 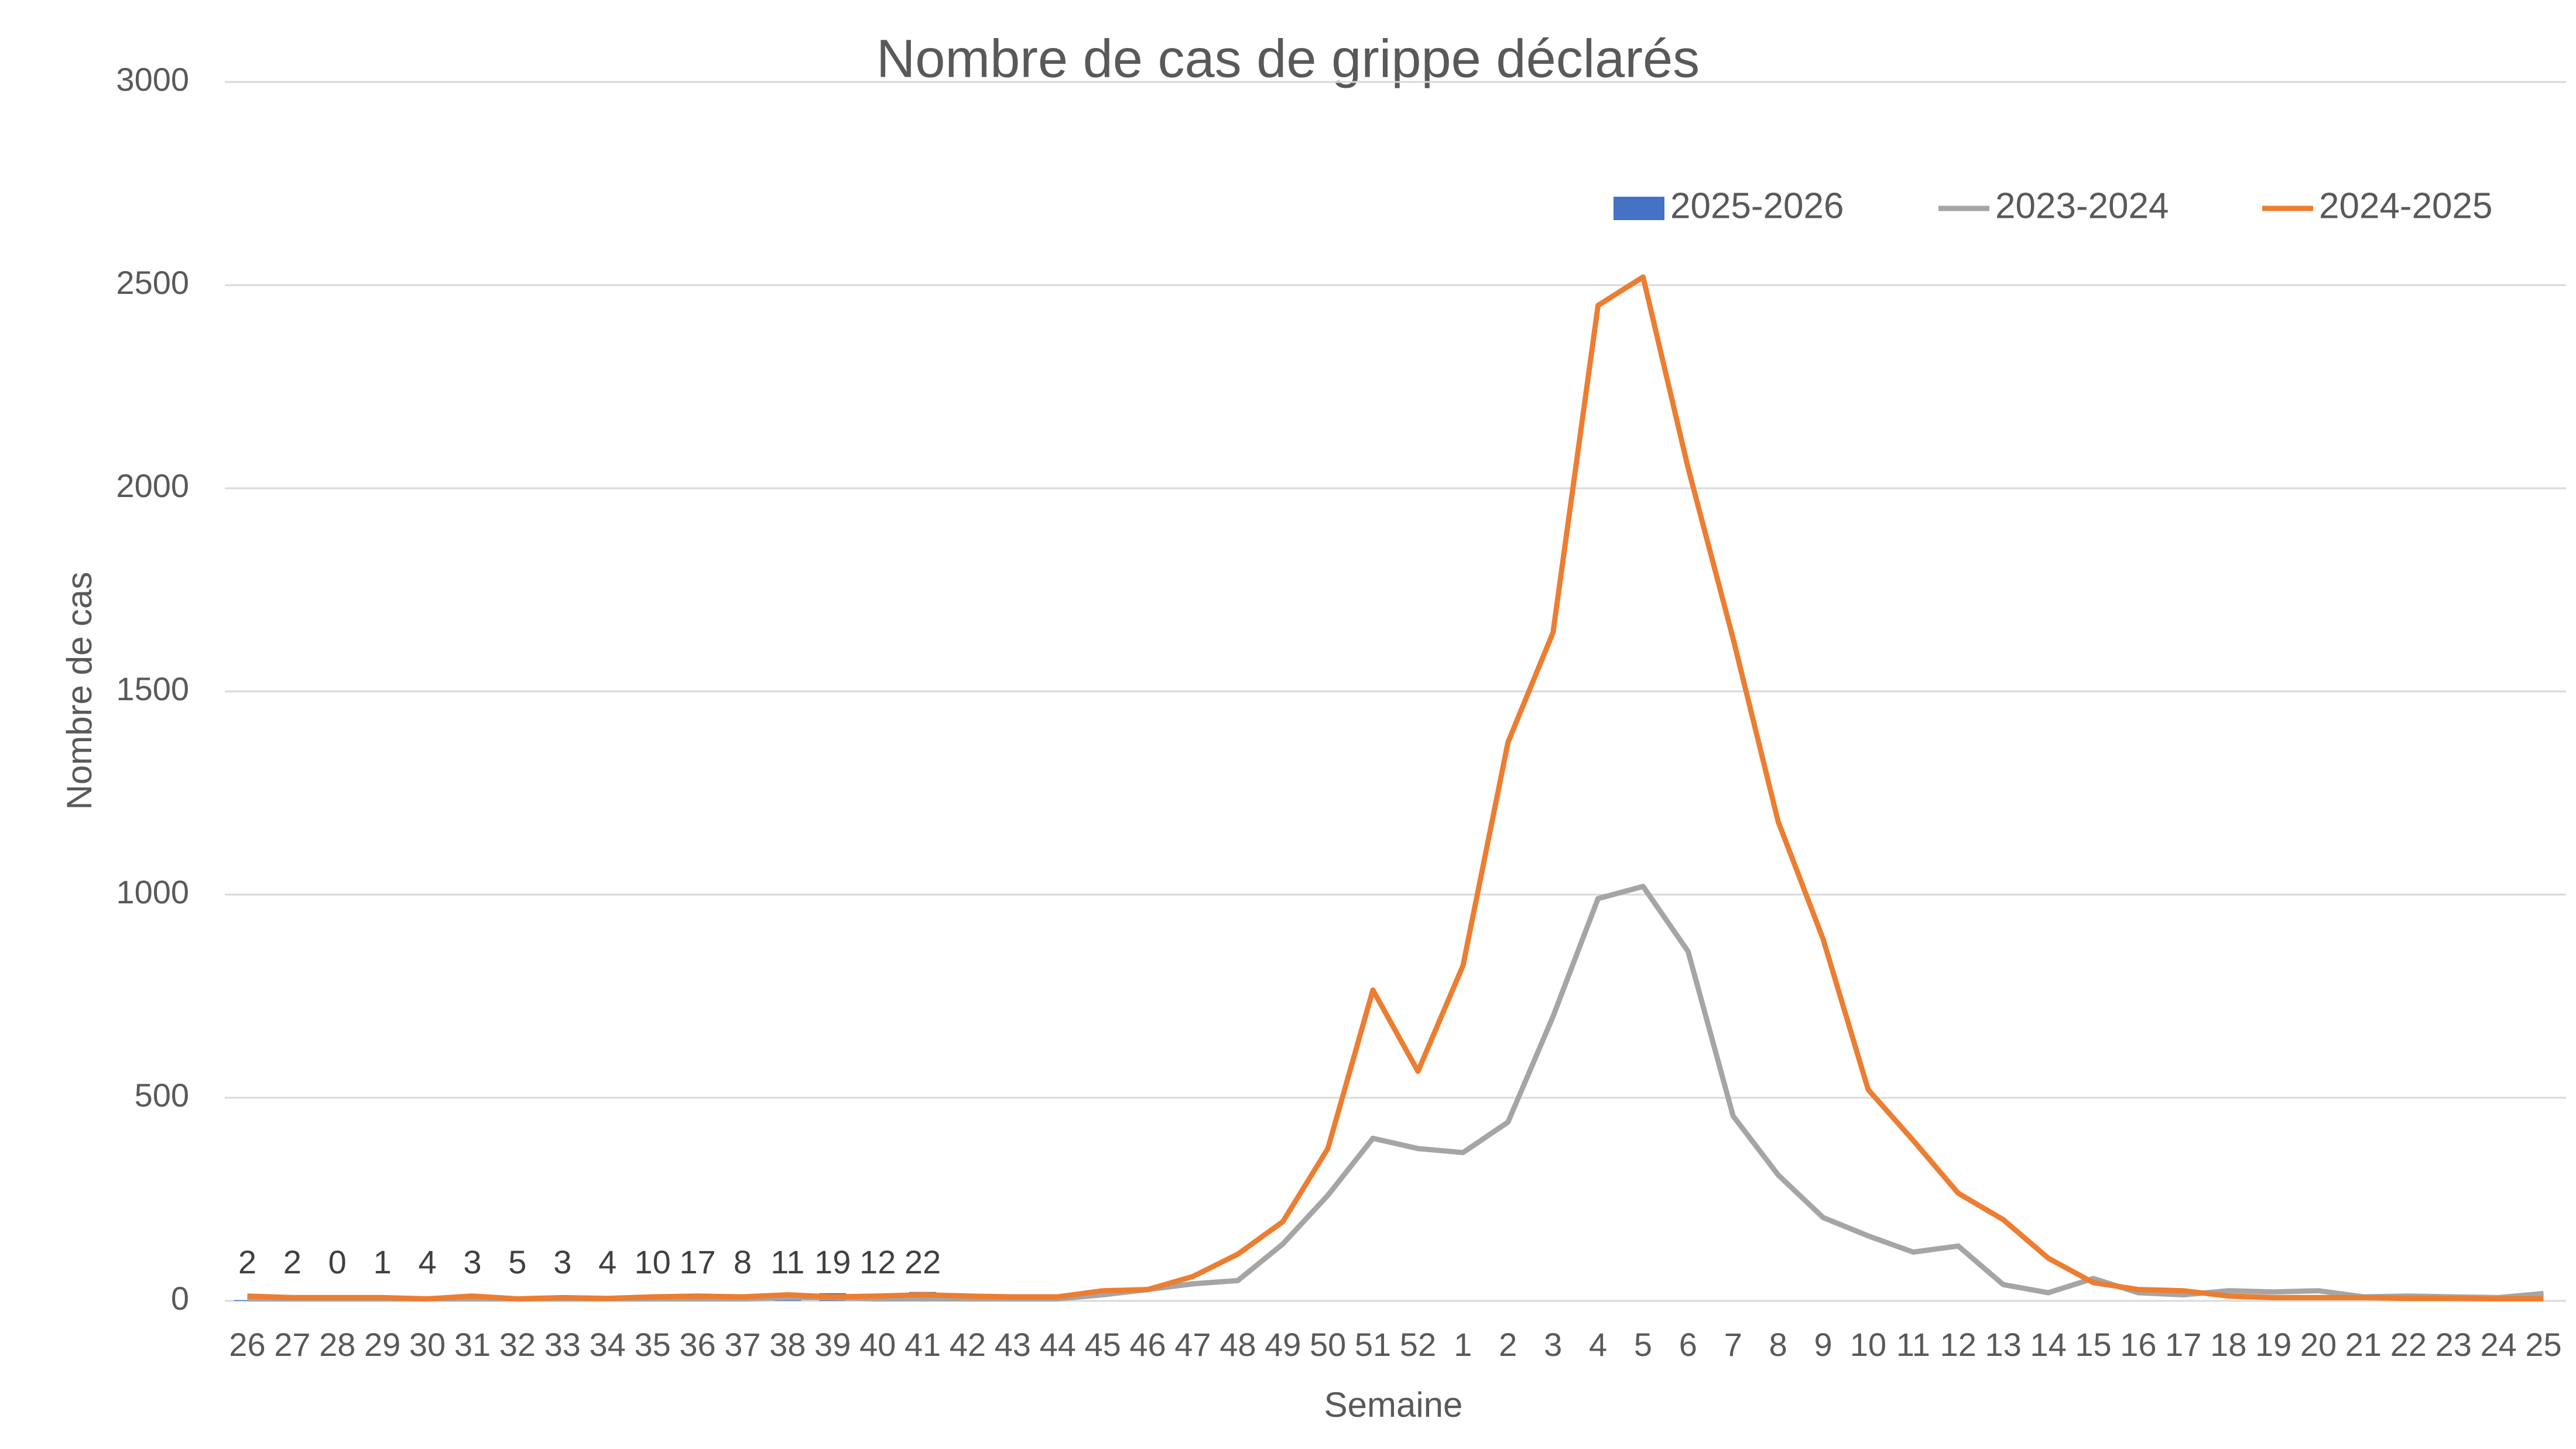 I want to click on x-tick-label: 40, so click(x=877, y=1344).